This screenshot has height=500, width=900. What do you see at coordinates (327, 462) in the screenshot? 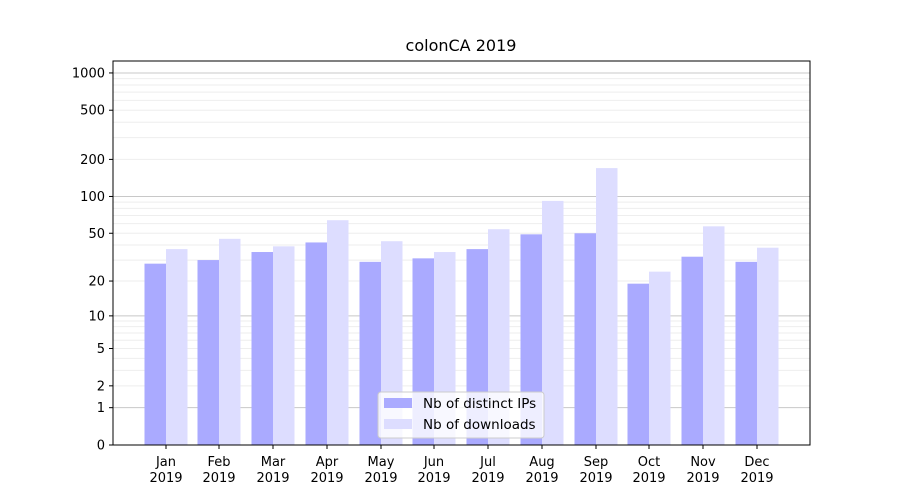
I see `x-tick-label-month: Apr` at bounding box center [327, 462].